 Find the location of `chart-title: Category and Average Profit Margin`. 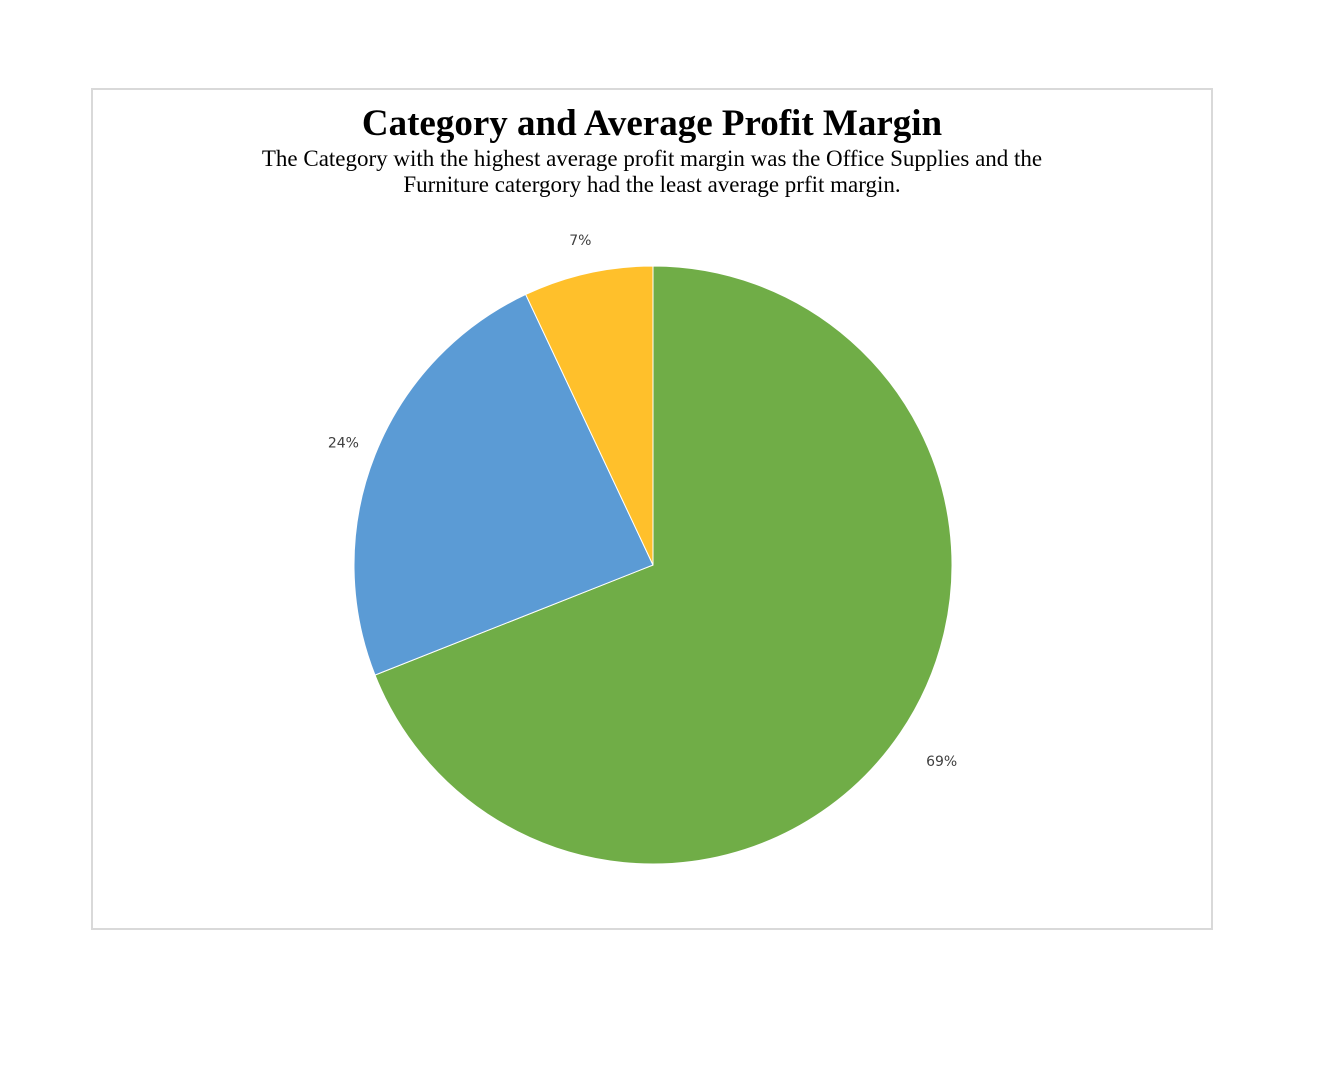

chart-title: Category and Average Profit Margin is located at coordinates (652, 123).